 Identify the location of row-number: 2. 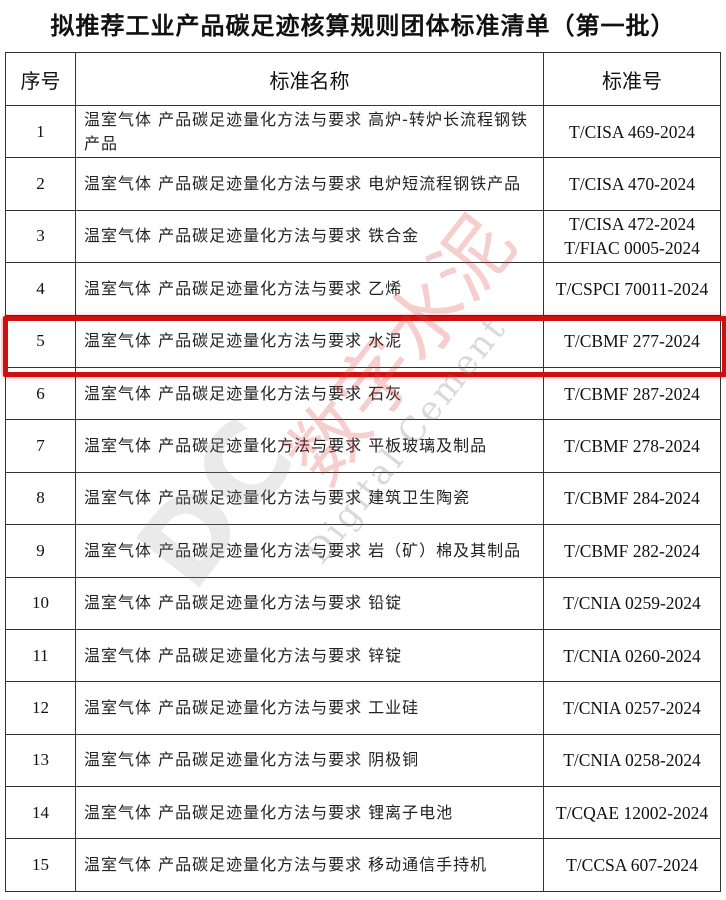
(40, 184).